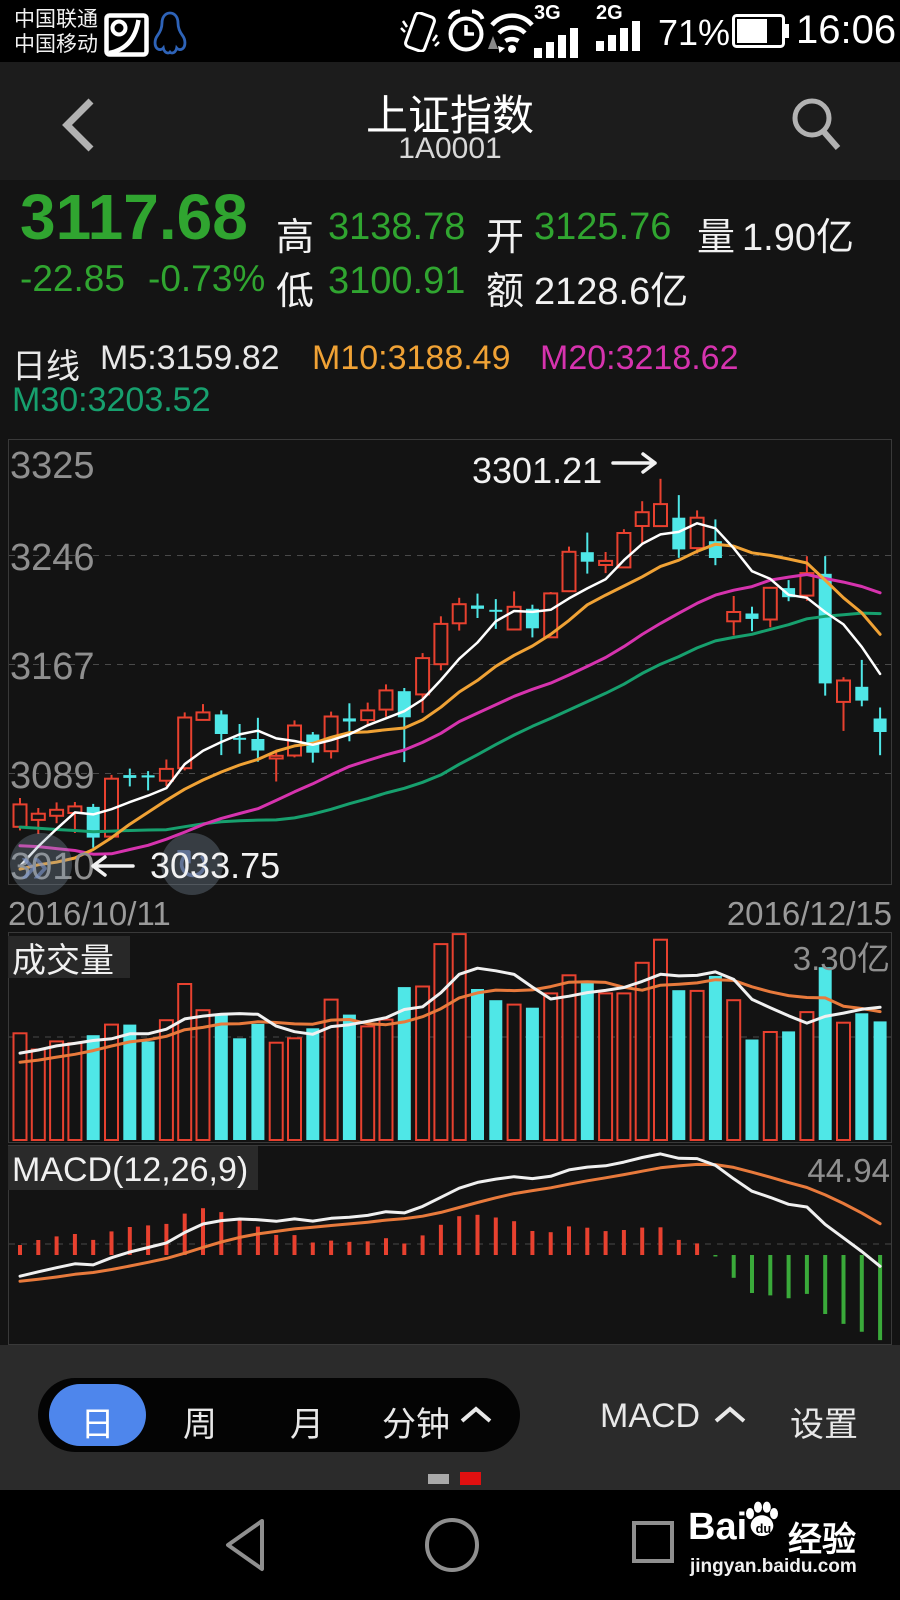  What do you see at coordinates (52, 667) in the screenshot?
I see `svg-text: 3167` at bounding box center [52, 667].